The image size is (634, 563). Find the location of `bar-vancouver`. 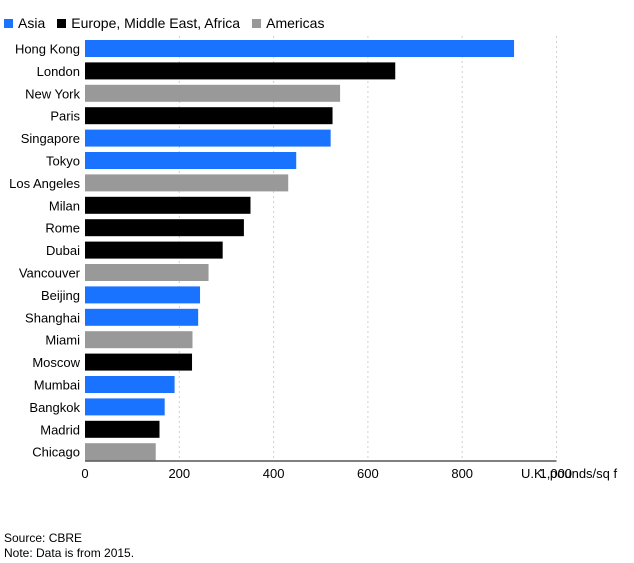

bar-vancouver is located at coordinates (147, 272).